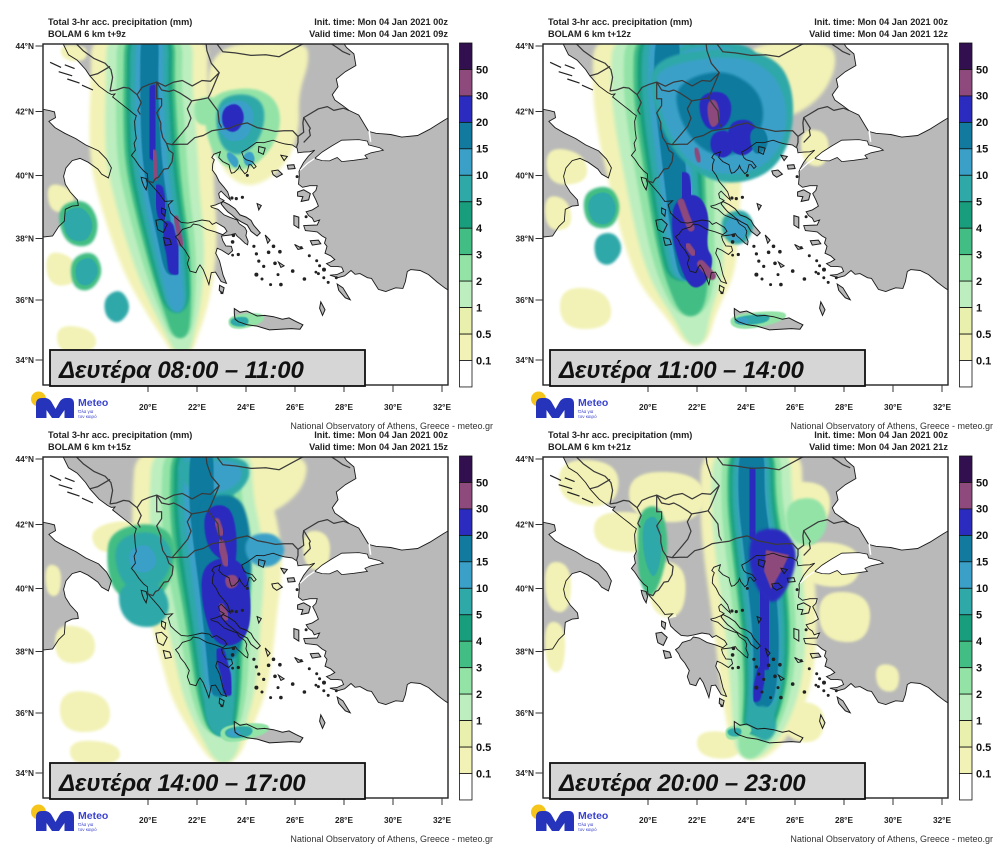 Image resolution: width=1000 pixels, height=861 pixels. What do you see at coordinates (181, 370) in the screenshot?
I see `svg-text: Δευτέρα 08:00 – 11:00` at bounding box center [181, 370].